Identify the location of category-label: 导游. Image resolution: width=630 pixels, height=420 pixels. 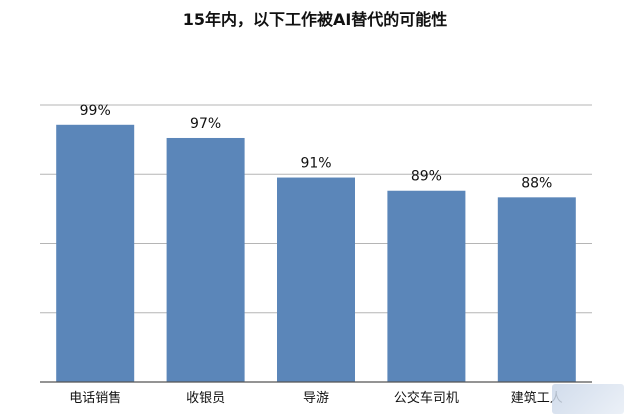
(316, 398).